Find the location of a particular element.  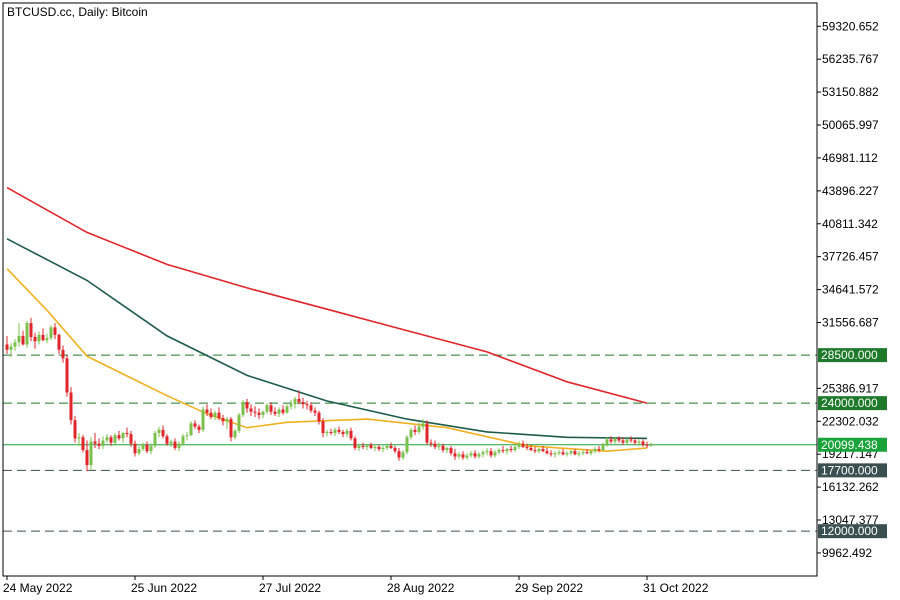

y-tick-label: 59320.652 is located at coordinates (850, 26).